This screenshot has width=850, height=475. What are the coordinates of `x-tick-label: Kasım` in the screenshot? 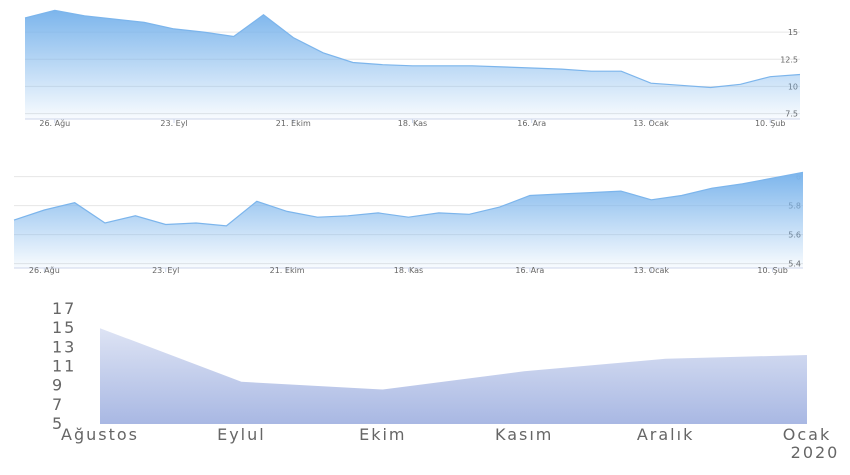 It's located at (524, 434).